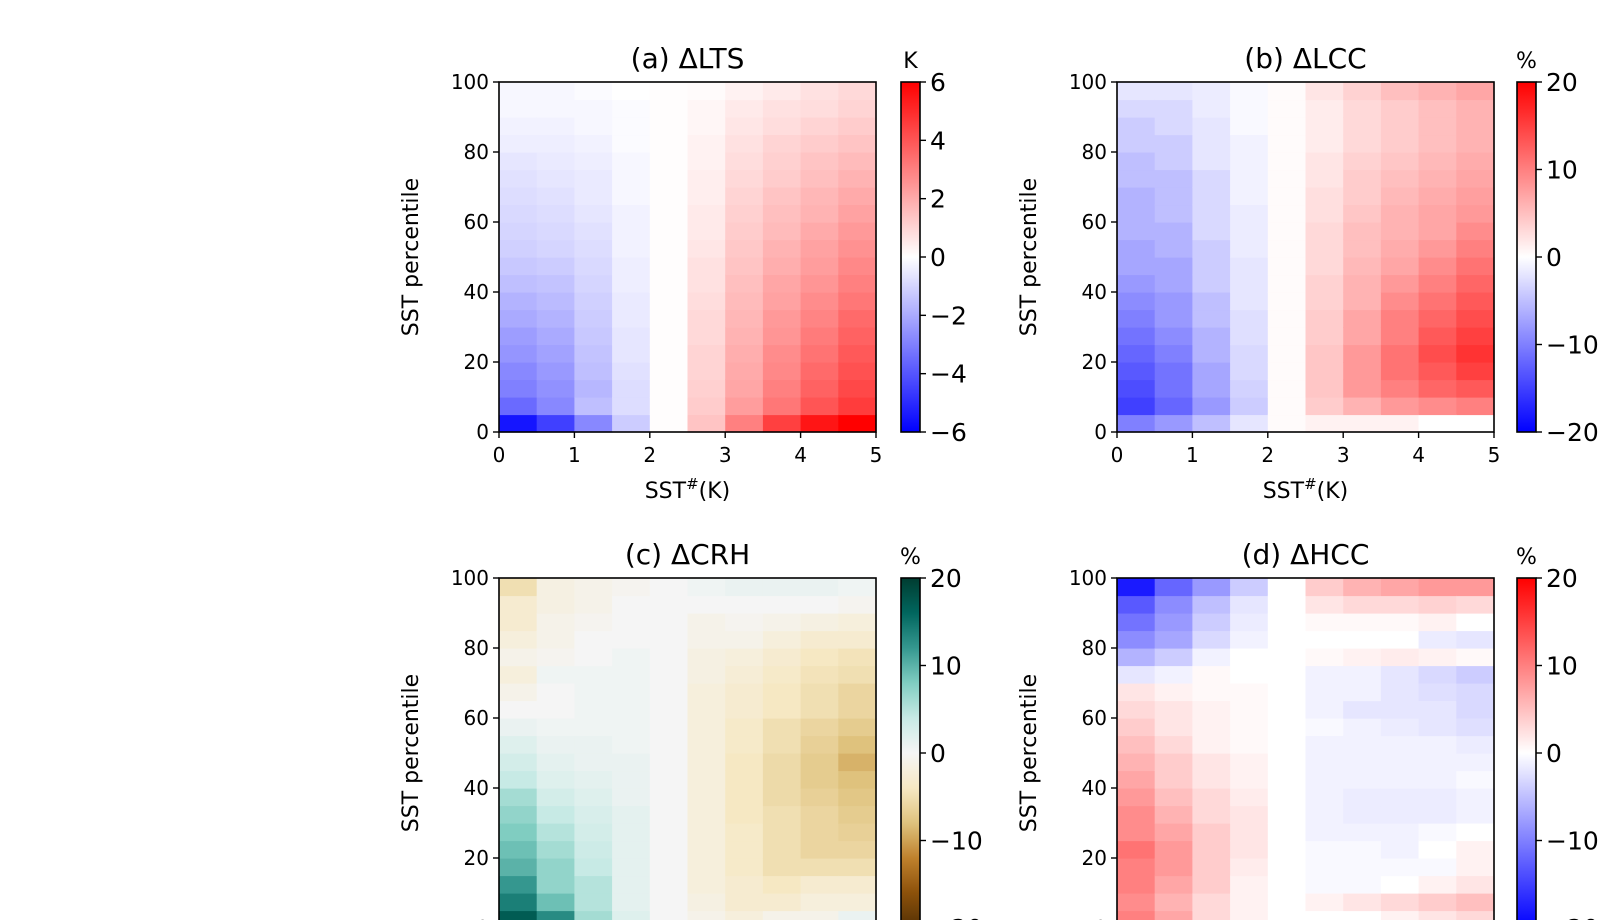 This screenshot has height=920, width=1600. I want to click on x-tick-label: 3, so click(725, 455).